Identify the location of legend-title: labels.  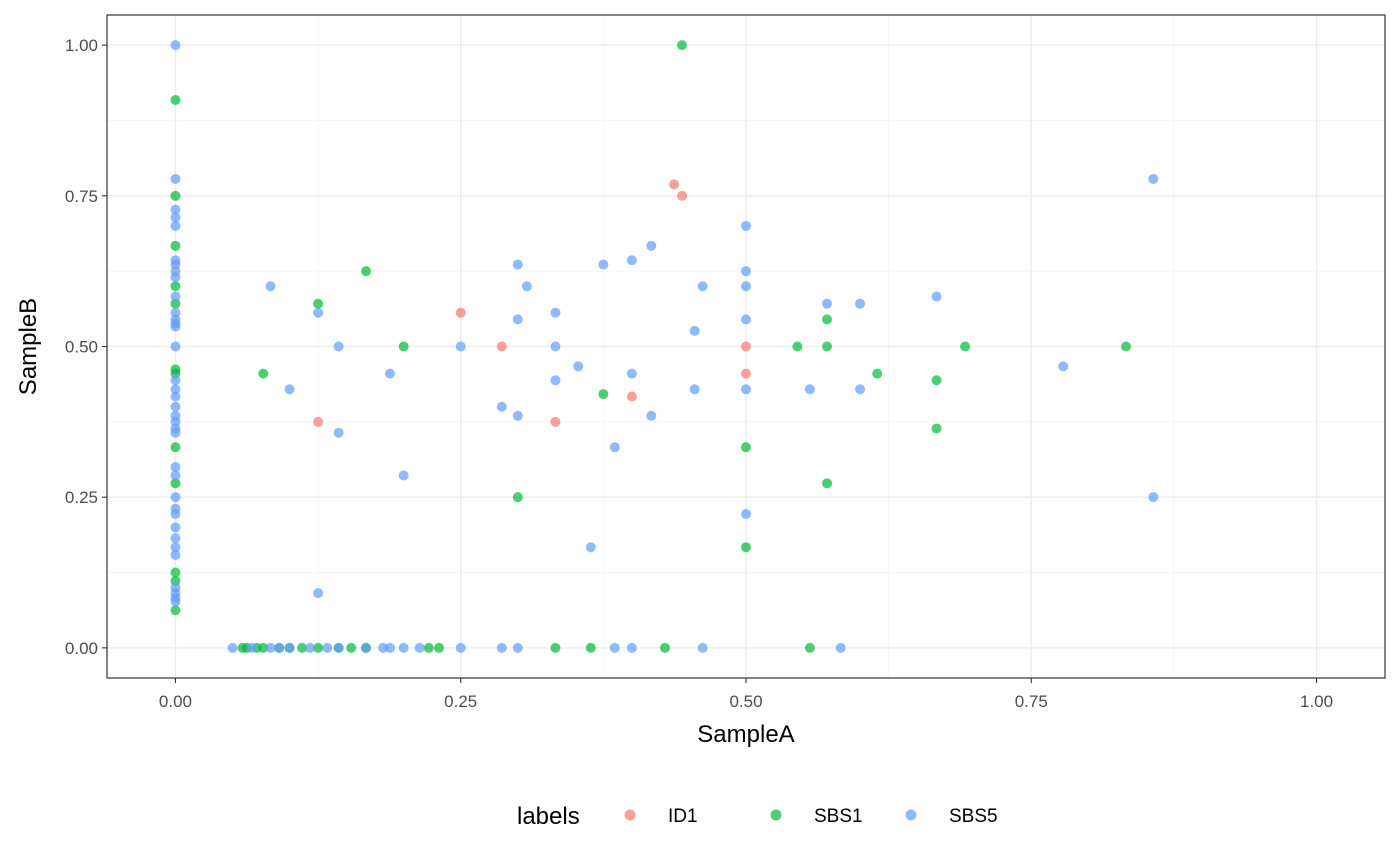
(548, 816).